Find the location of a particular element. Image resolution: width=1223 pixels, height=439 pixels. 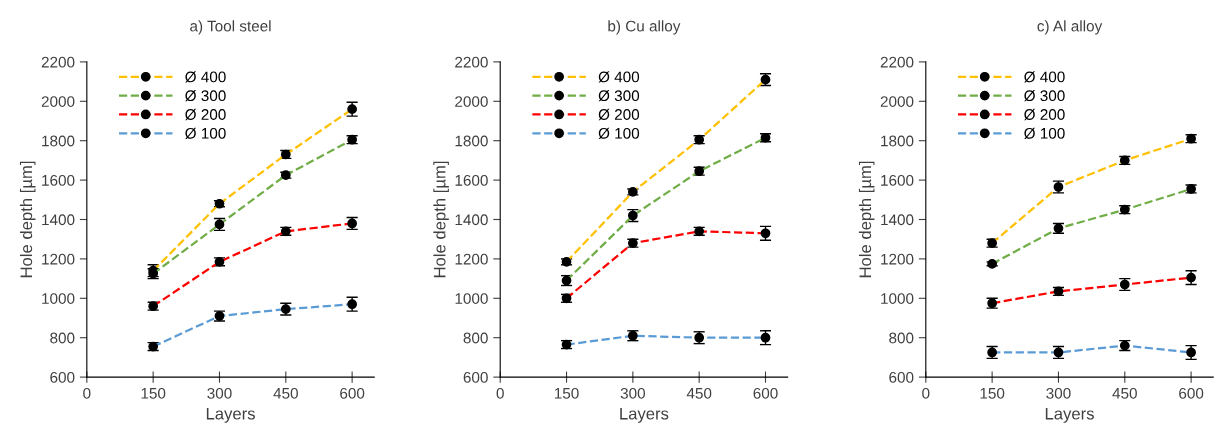

chart-title: b) Cu alloy is located at coordinates (644, 27).